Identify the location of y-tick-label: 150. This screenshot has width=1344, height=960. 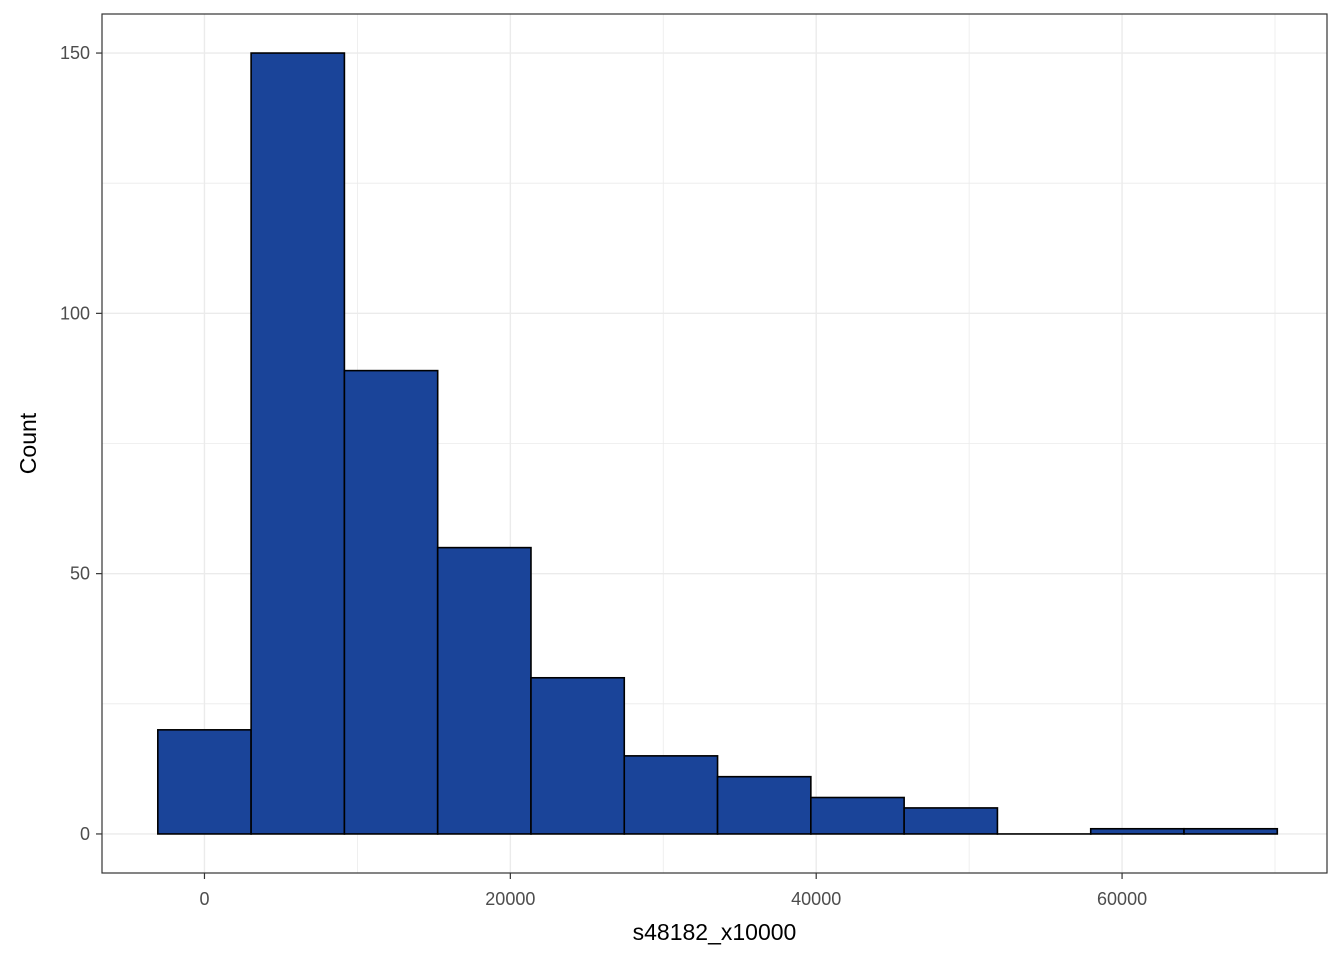
(75, 53).